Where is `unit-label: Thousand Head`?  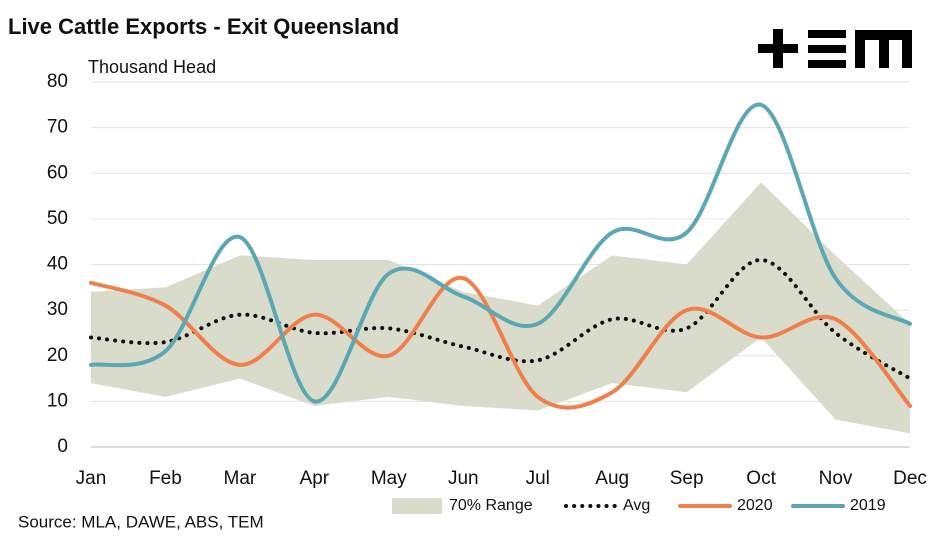
unit-label: Thousand Head is located at coordinates (152, 67).